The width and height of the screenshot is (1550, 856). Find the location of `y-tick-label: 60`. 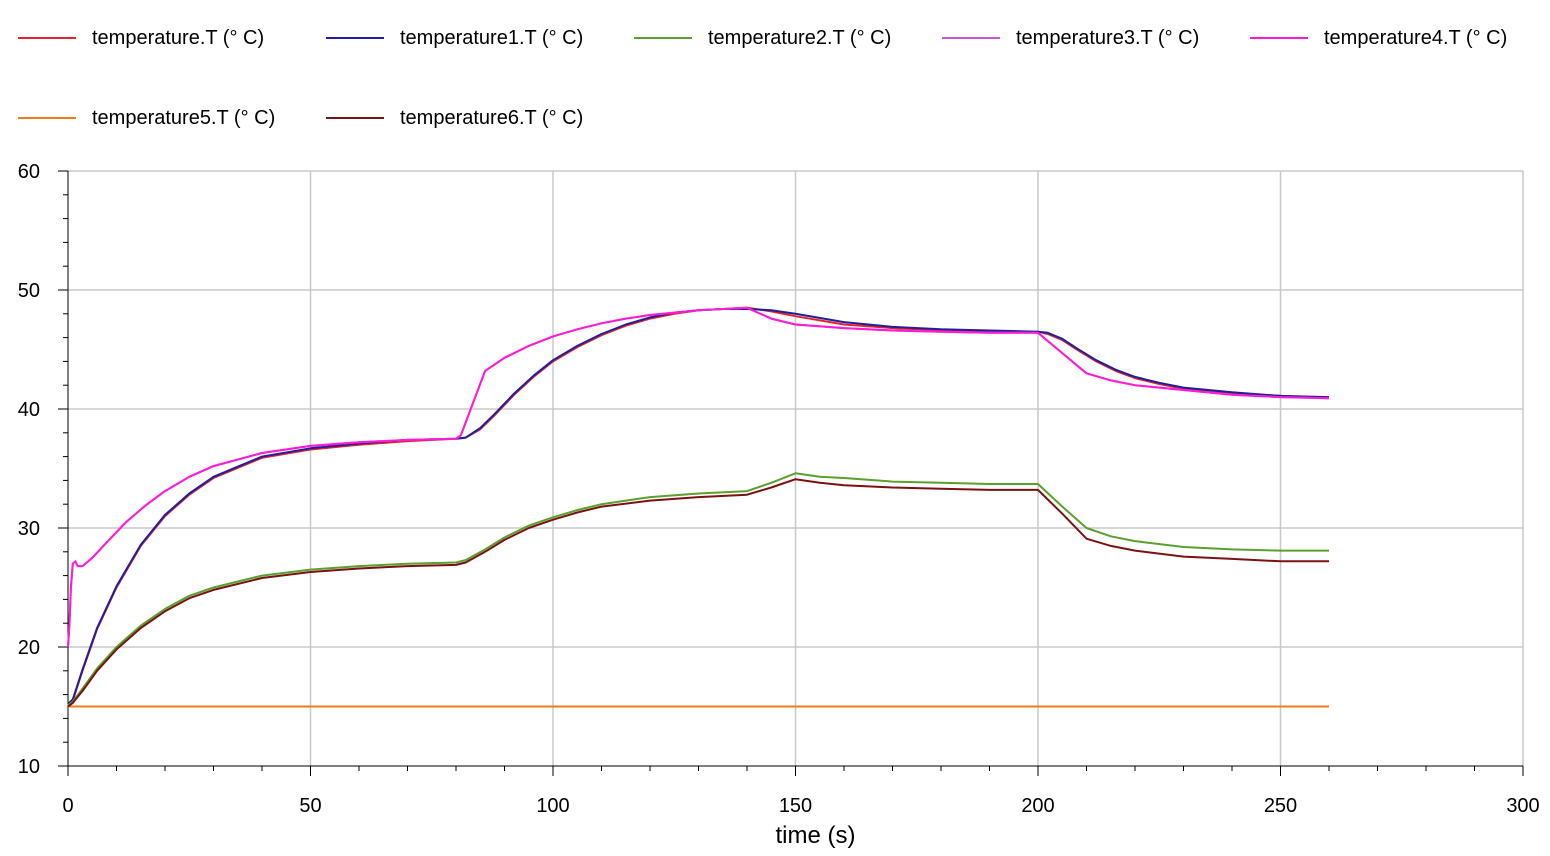

y-tick-label: 60 is located at coordinates (29, 172).